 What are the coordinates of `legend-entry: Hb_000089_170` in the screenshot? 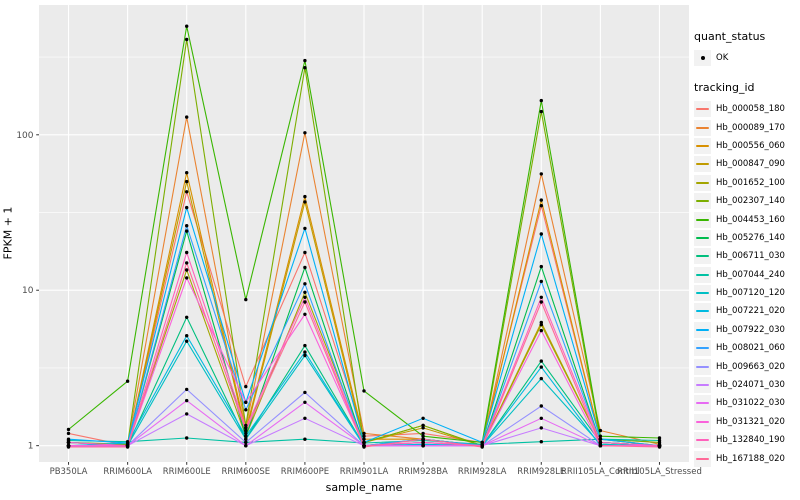 It's located at (747, 127).